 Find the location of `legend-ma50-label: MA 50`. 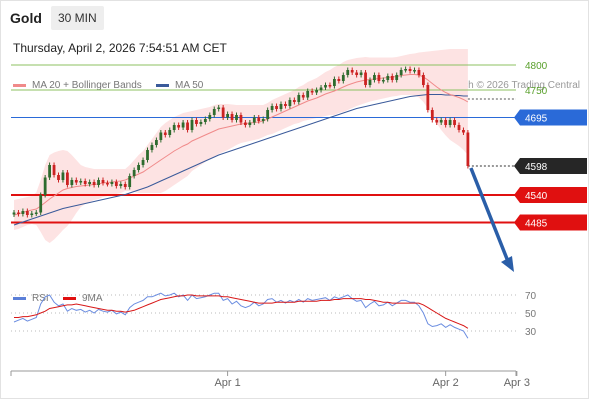

legend-ma50-label: MA 50 is located at coordinates (189, 85).